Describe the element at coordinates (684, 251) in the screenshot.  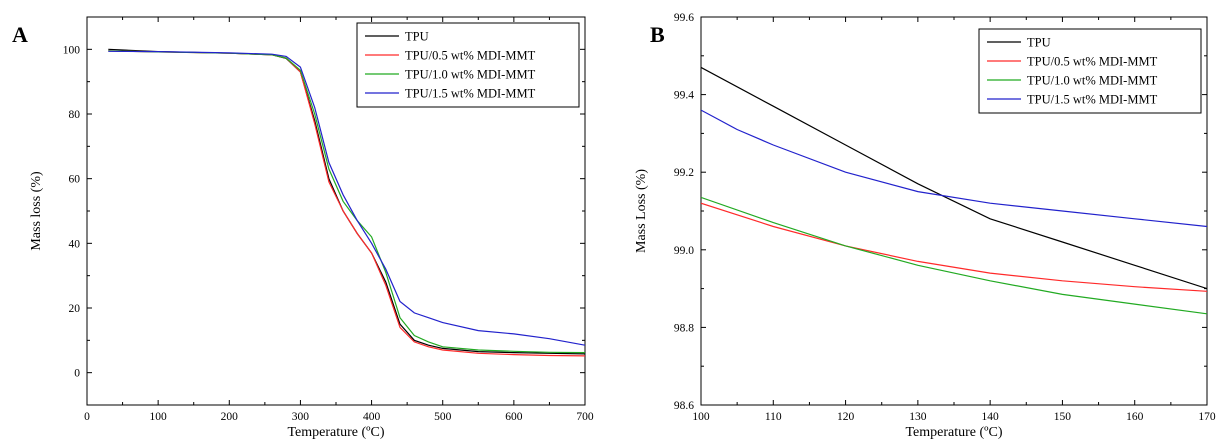
I see `panel-b-ytick-label: 99.0` at that location.